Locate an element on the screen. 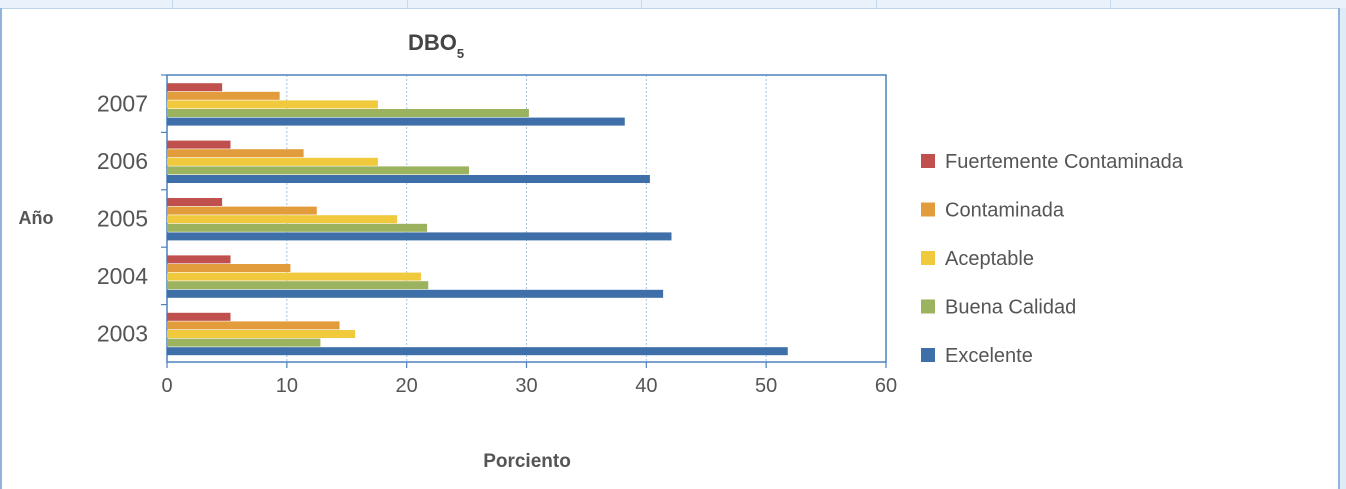  y-tick-label: 2004 is located at coordinates (122, 276).